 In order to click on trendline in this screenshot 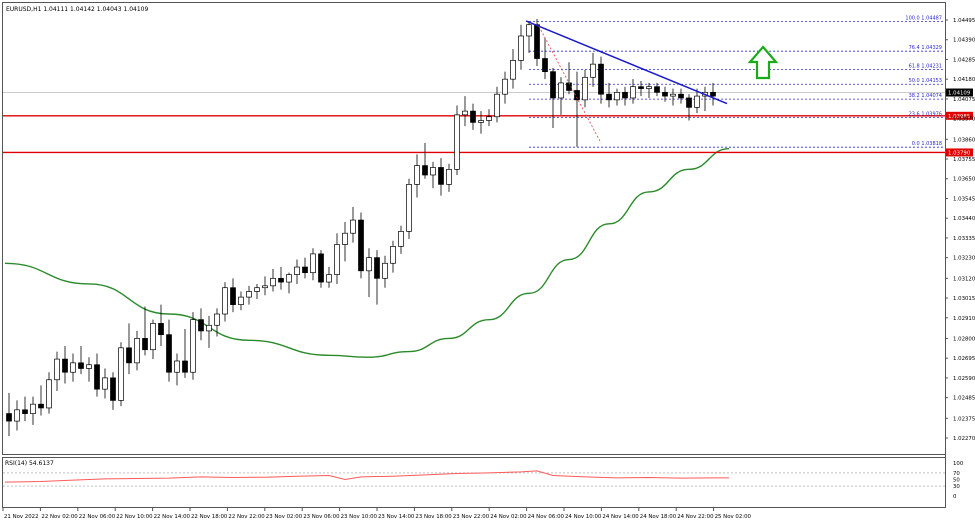, I will do `click(626, 62)`.